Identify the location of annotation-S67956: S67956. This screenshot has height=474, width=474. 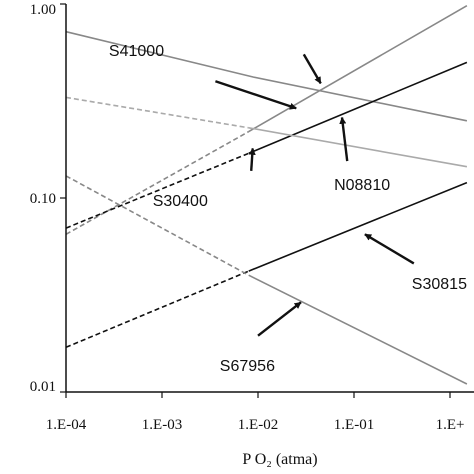
(261, 338).